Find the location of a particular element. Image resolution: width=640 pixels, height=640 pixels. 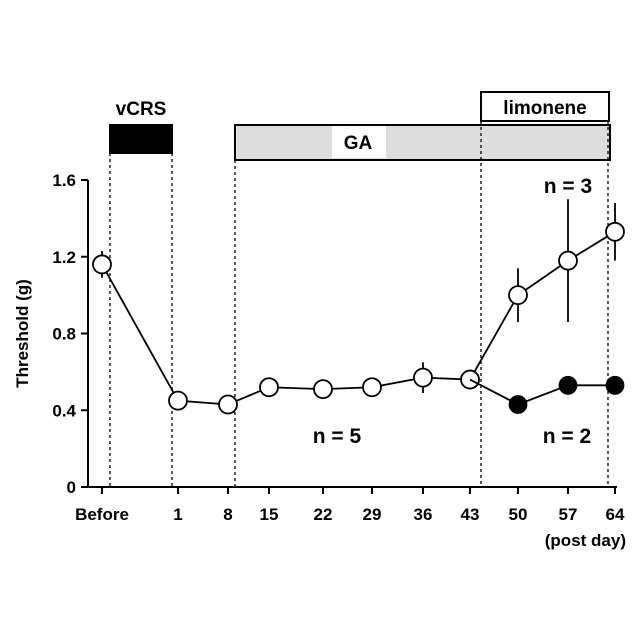

x-tick-label: 57 is located at coordinates (568, 514).